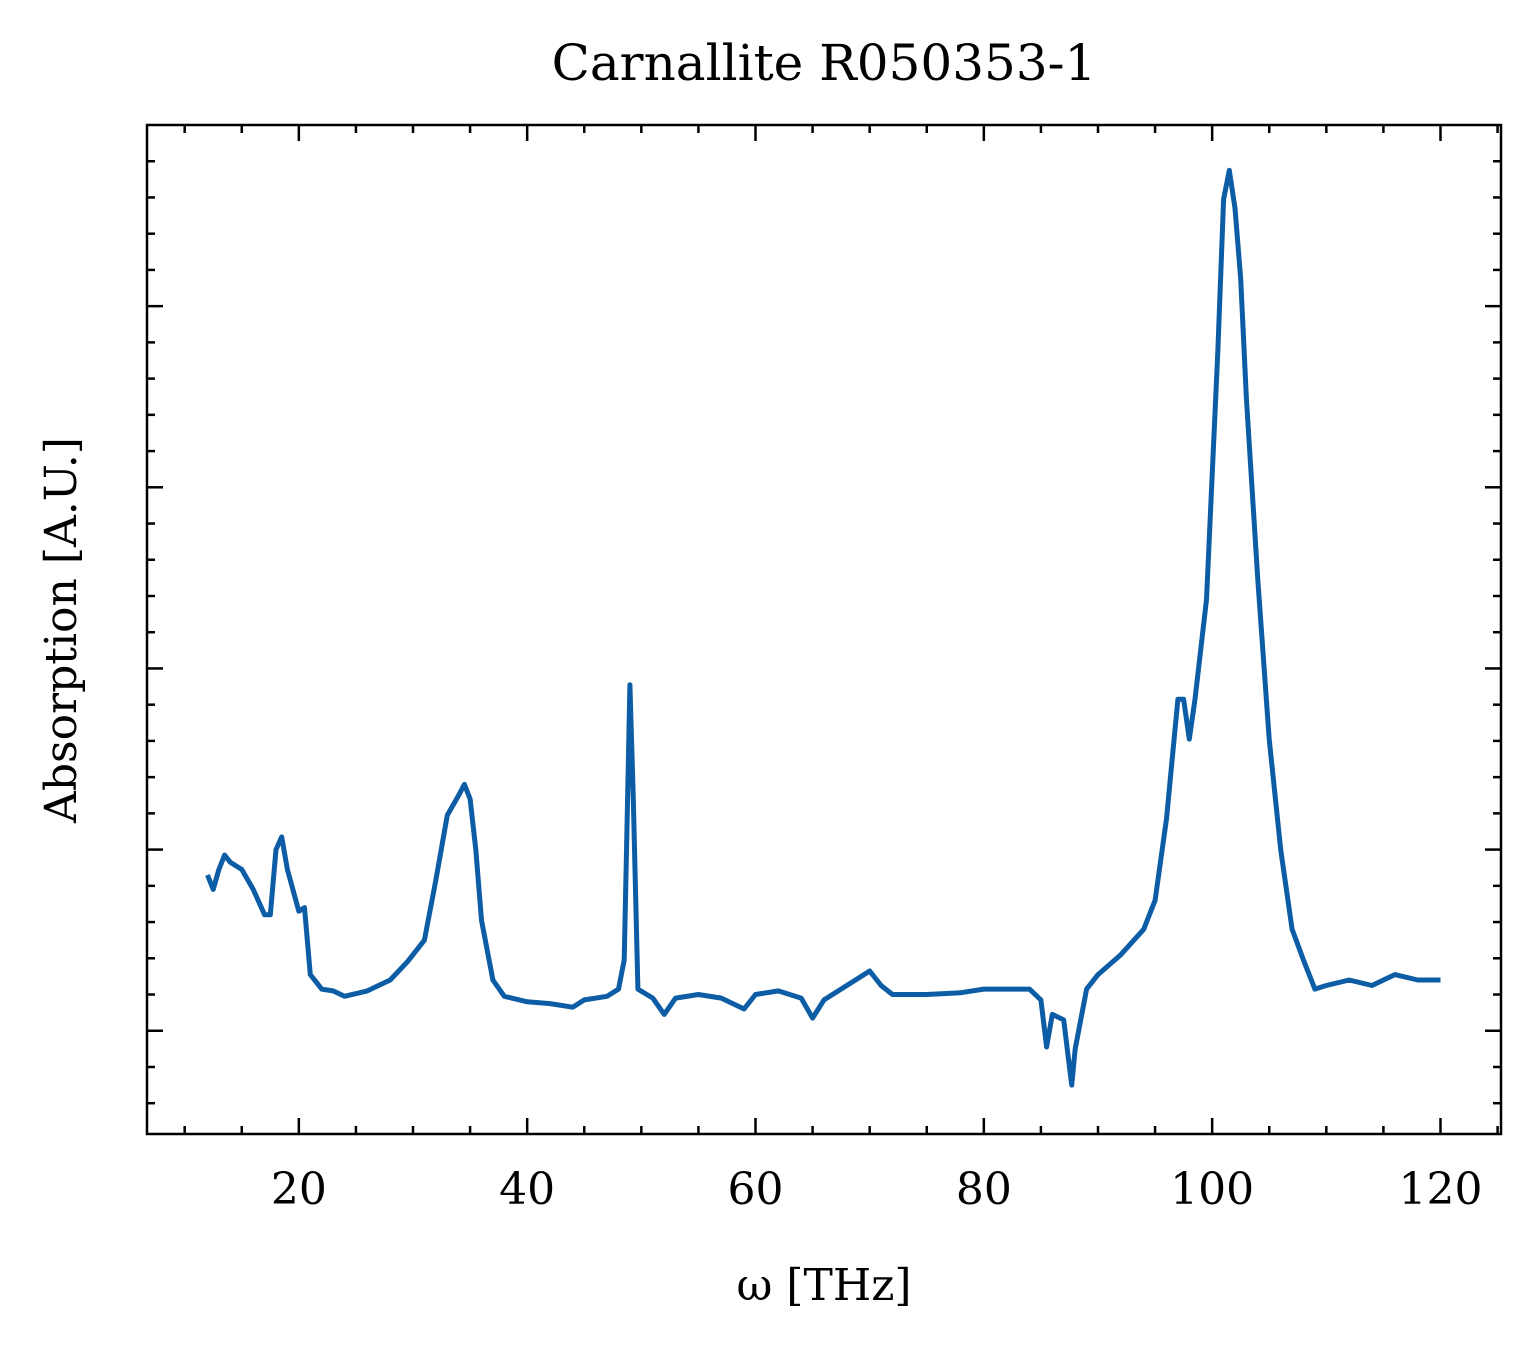 This screenshot has height=1345, width=1527. Describe the element at coordinates (756, 1189) in the screenshot. I see `x-tick-label: 60` at that location.